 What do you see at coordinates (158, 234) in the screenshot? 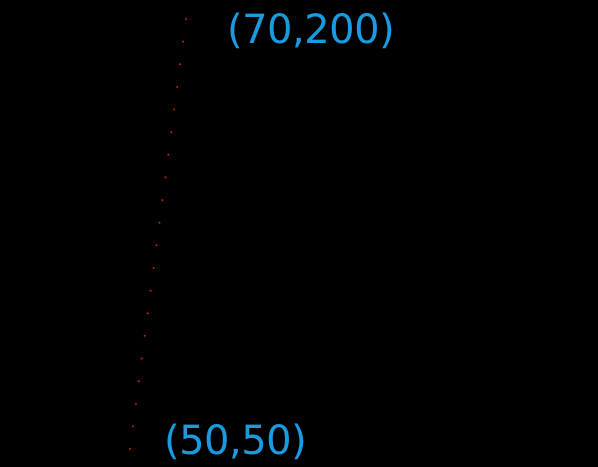
I see `dotted-line` at bounding box center [158, 234].